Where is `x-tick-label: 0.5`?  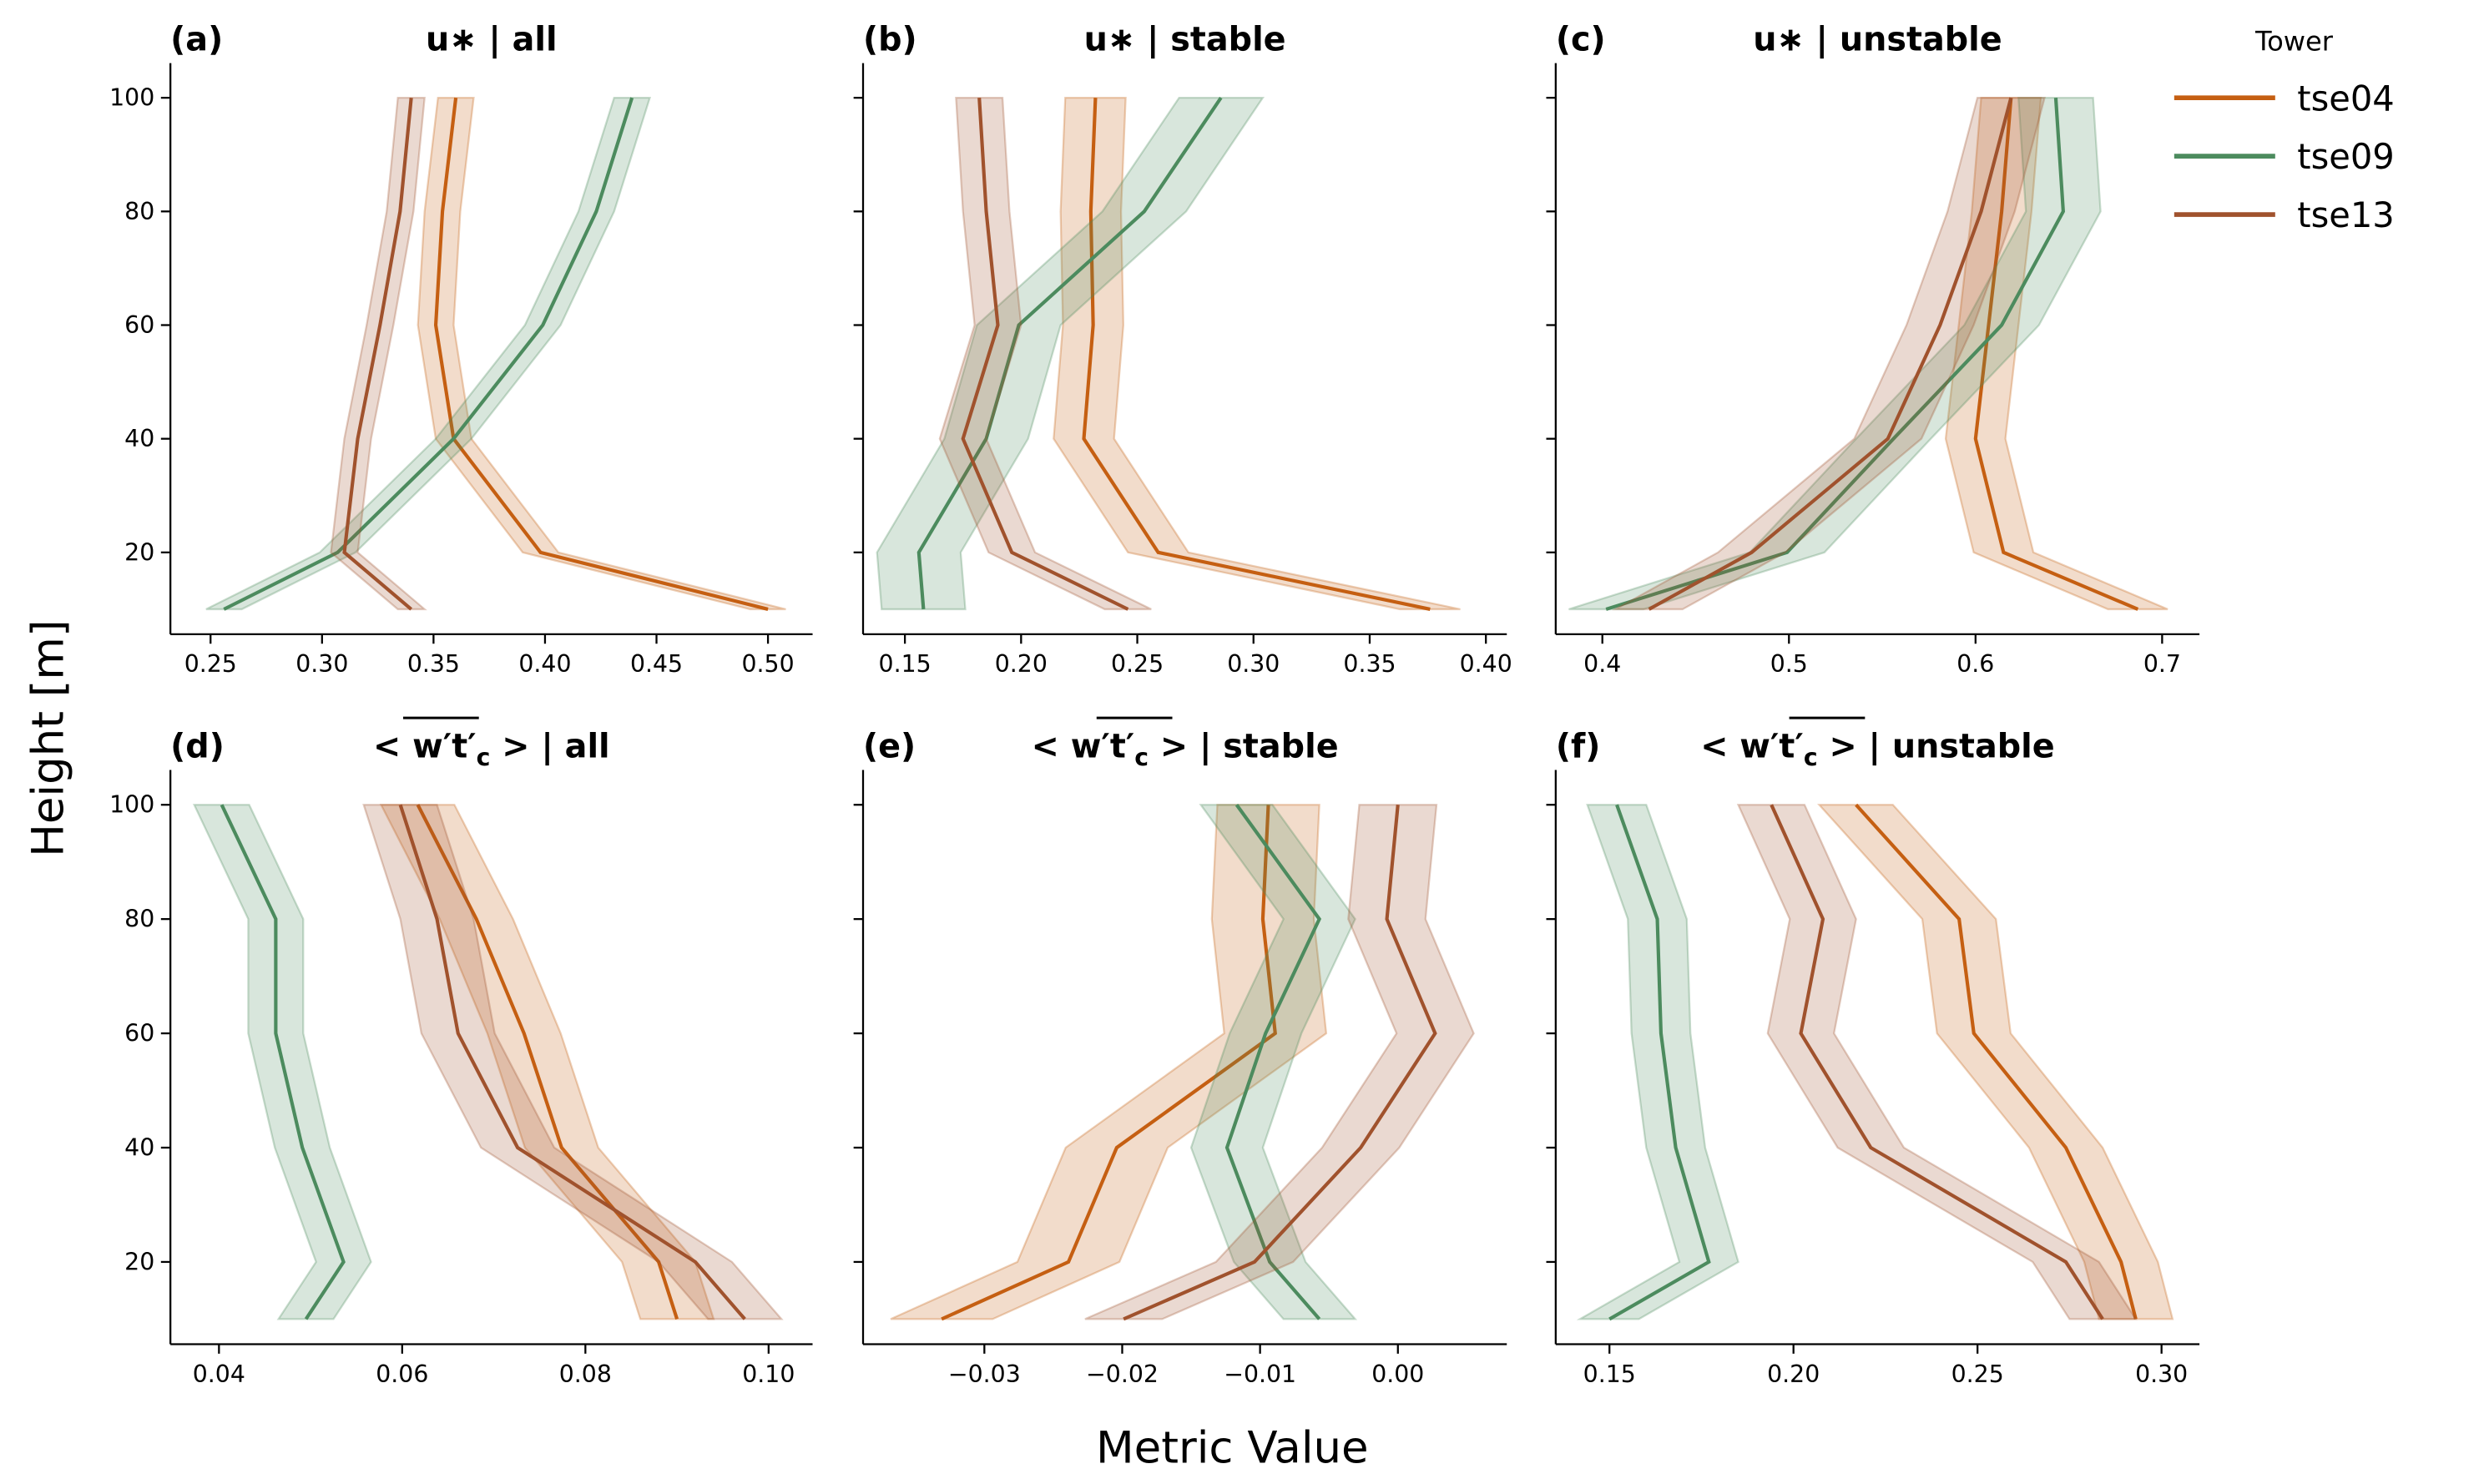
x-tick-label: 0.5 is located at coordinates (1789, 664).